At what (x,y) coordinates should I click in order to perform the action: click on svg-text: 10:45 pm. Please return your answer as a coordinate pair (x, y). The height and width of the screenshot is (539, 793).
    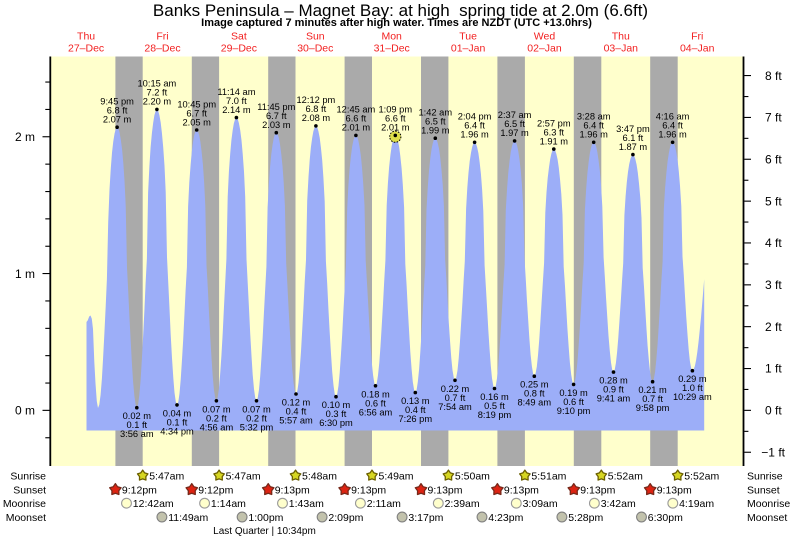
    Looking at the image, I should click on (196, 104).